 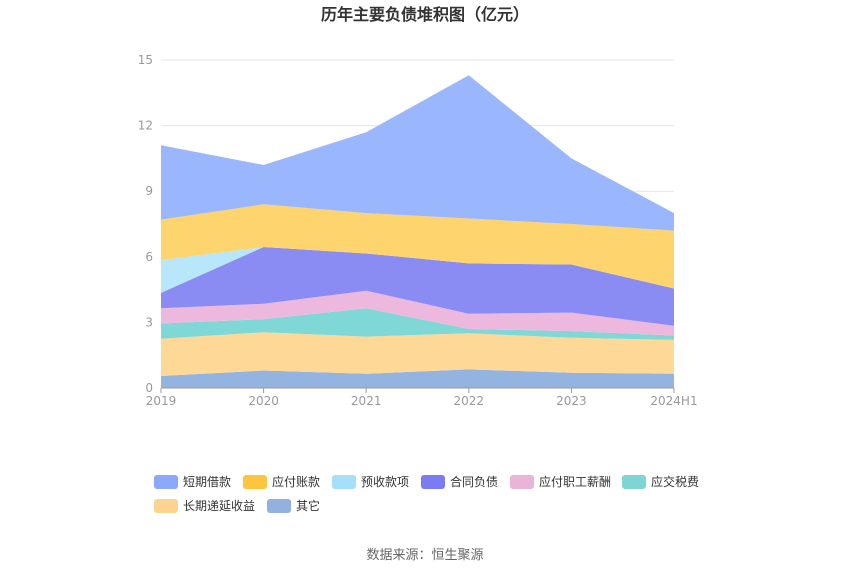 I want to click on data-source: 数据来源：恒生聚源, so click(x=424, y=555).